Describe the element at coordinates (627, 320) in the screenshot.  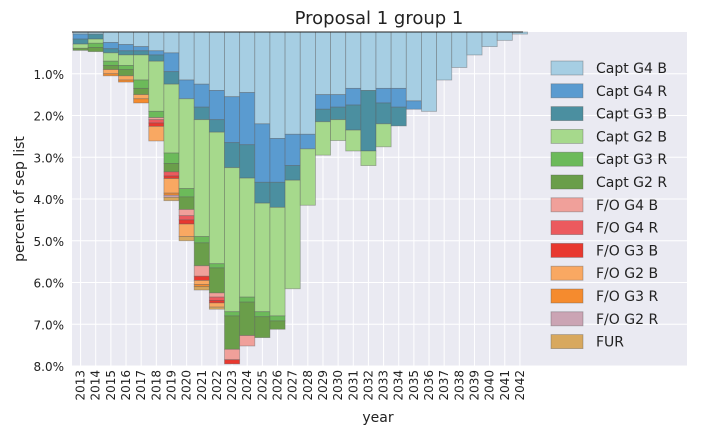
I see `legend-label: F/O G2 R` at that location.